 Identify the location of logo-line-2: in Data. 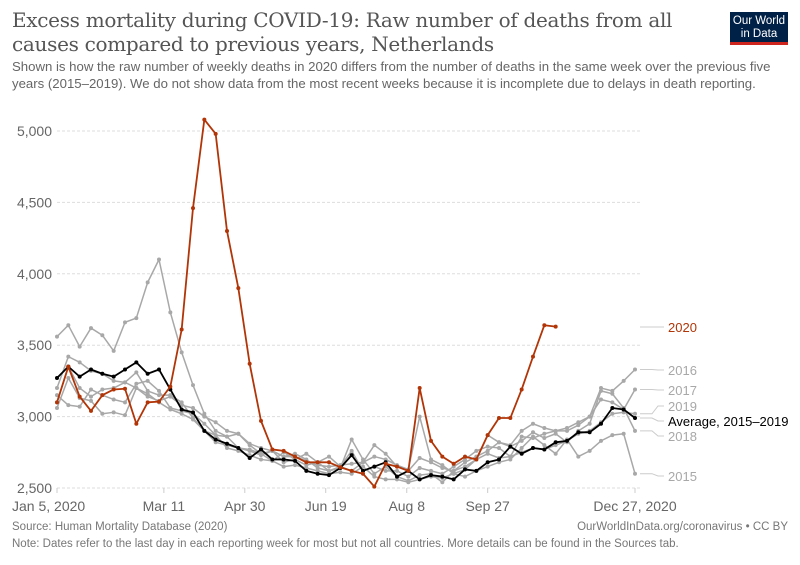
(759, 34).